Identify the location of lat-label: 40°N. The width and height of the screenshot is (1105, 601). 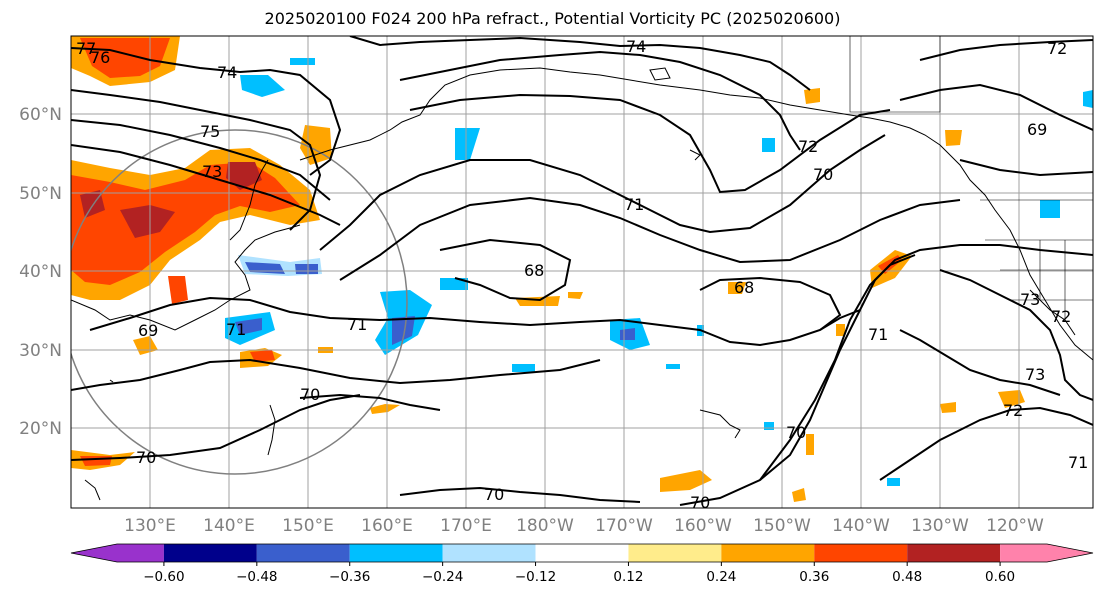
(40, 272).